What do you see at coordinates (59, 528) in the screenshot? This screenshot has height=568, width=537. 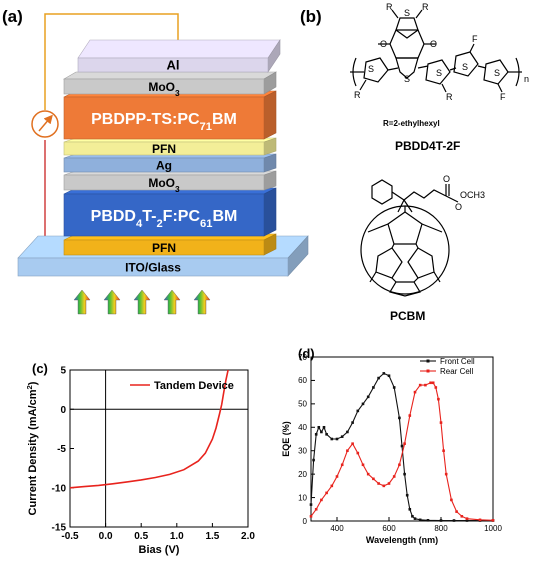 I see `y-tick-label: -15` at bounding box center [59, 528].